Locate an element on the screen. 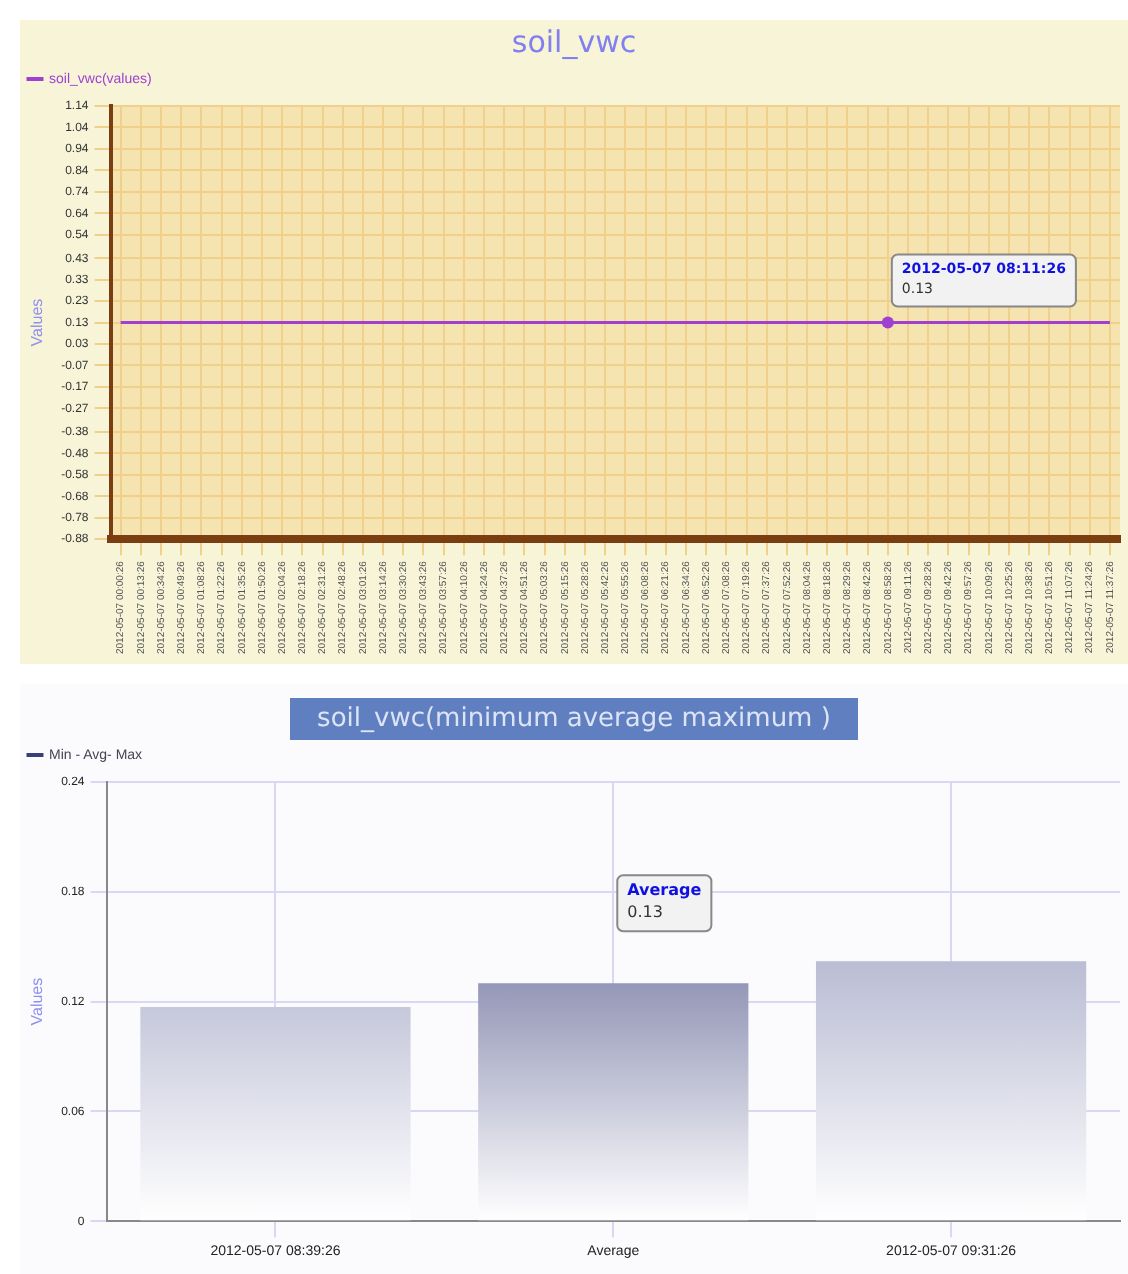 Image resolution: width=1128 pixels, height=1274 pixels. annotation: 0.13 is located at coordinates (645, 912).